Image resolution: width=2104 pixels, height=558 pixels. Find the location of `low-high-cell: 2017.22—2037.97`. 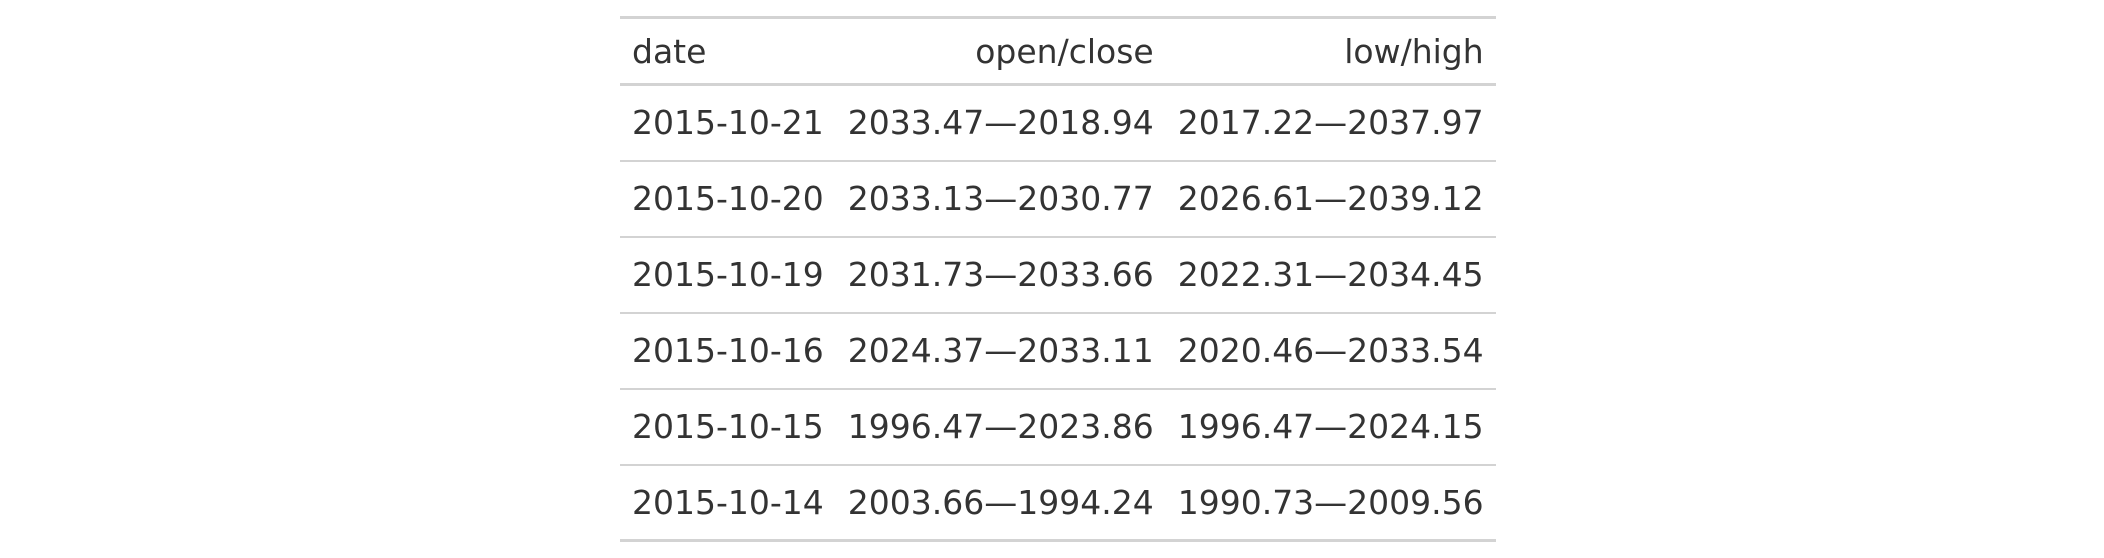

low-high-cell: 2017.22—2037.97 is located at coordinates (1330, 123).